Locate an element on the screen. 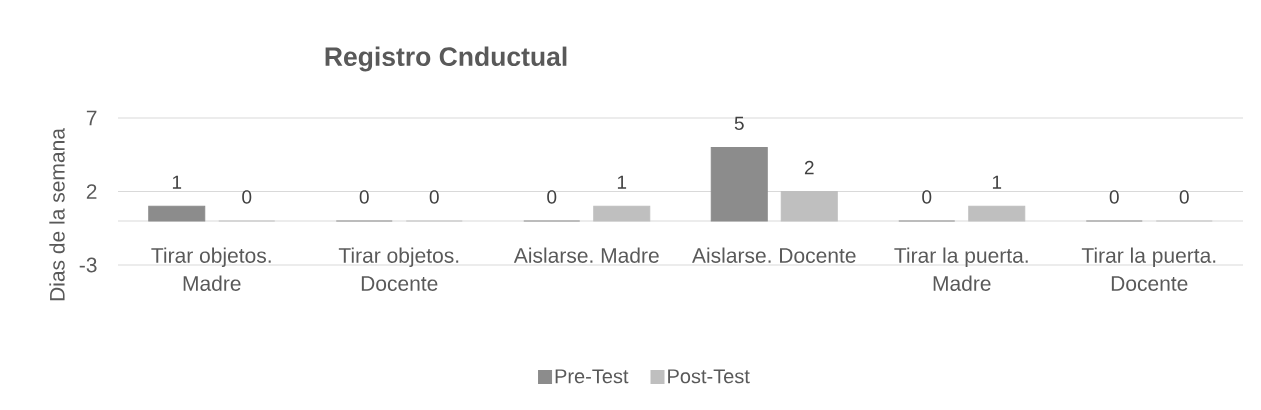  data-label: 2 is located at coordinates (809, 167).